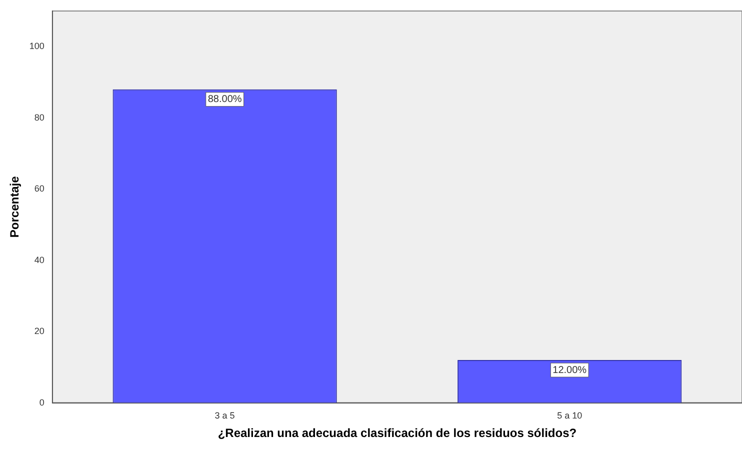  What do you see at coordinates (36, 46) in the screenshot?
I see `y-tick-label: 100` at bounding box center [36, 46].